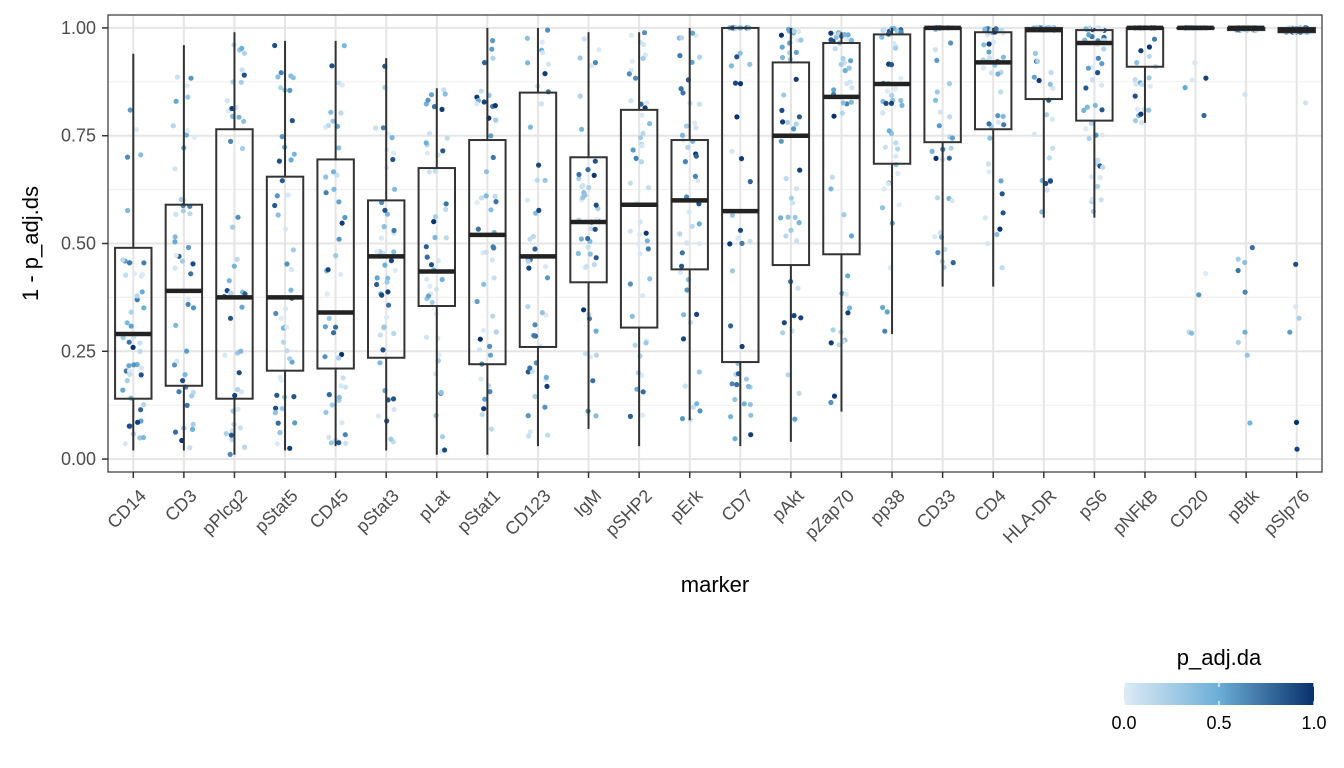 This screenshot has height=768, width=1344. Describe the element at coordinates (133, 252) in the screenshot. I see `boxplot-CD14` at that location.